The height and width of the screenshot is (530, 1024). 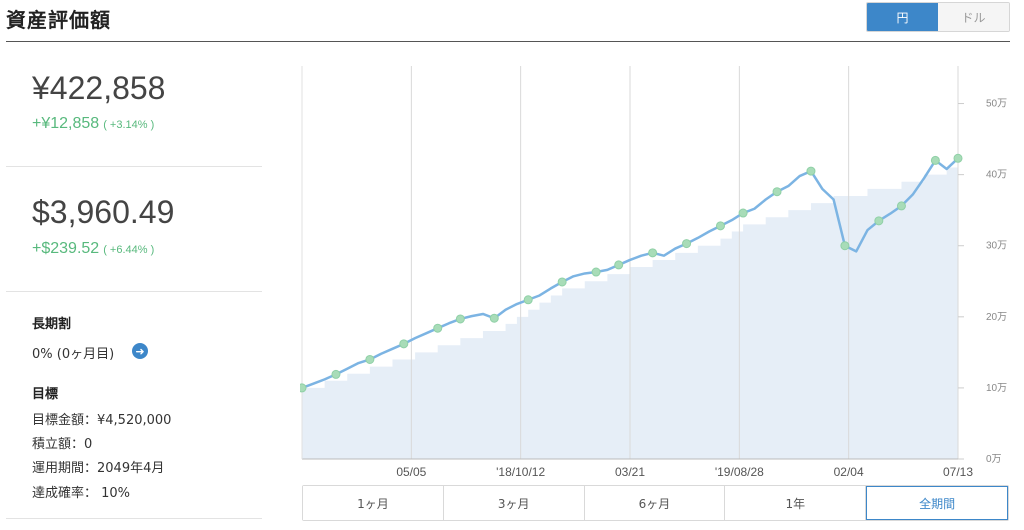 I want to click on range-tab-all: 全期間, so click(x=937, y=503).